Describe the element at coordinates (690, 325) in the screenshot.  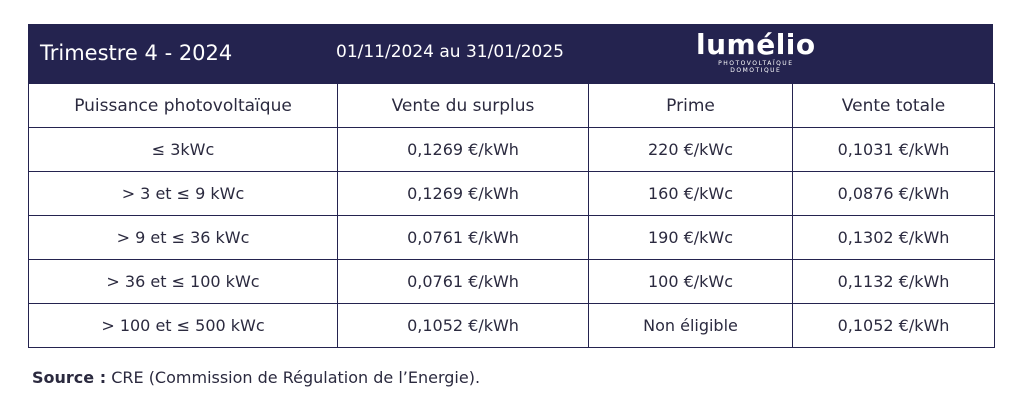
I see `table-cell: Non éligible` at that location.